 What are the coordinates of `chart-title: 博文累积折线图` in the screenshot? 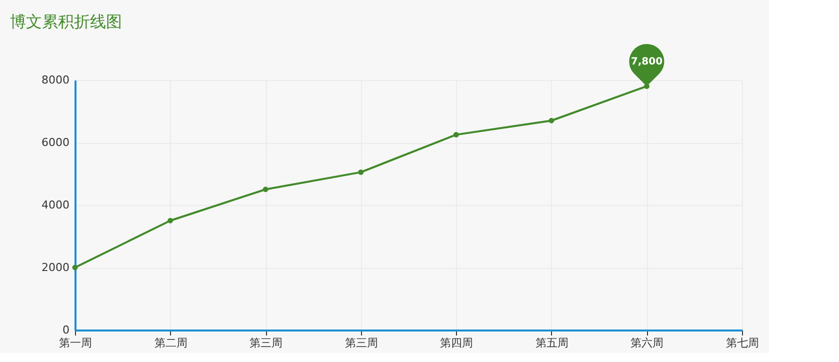 It's located at (66, 22).